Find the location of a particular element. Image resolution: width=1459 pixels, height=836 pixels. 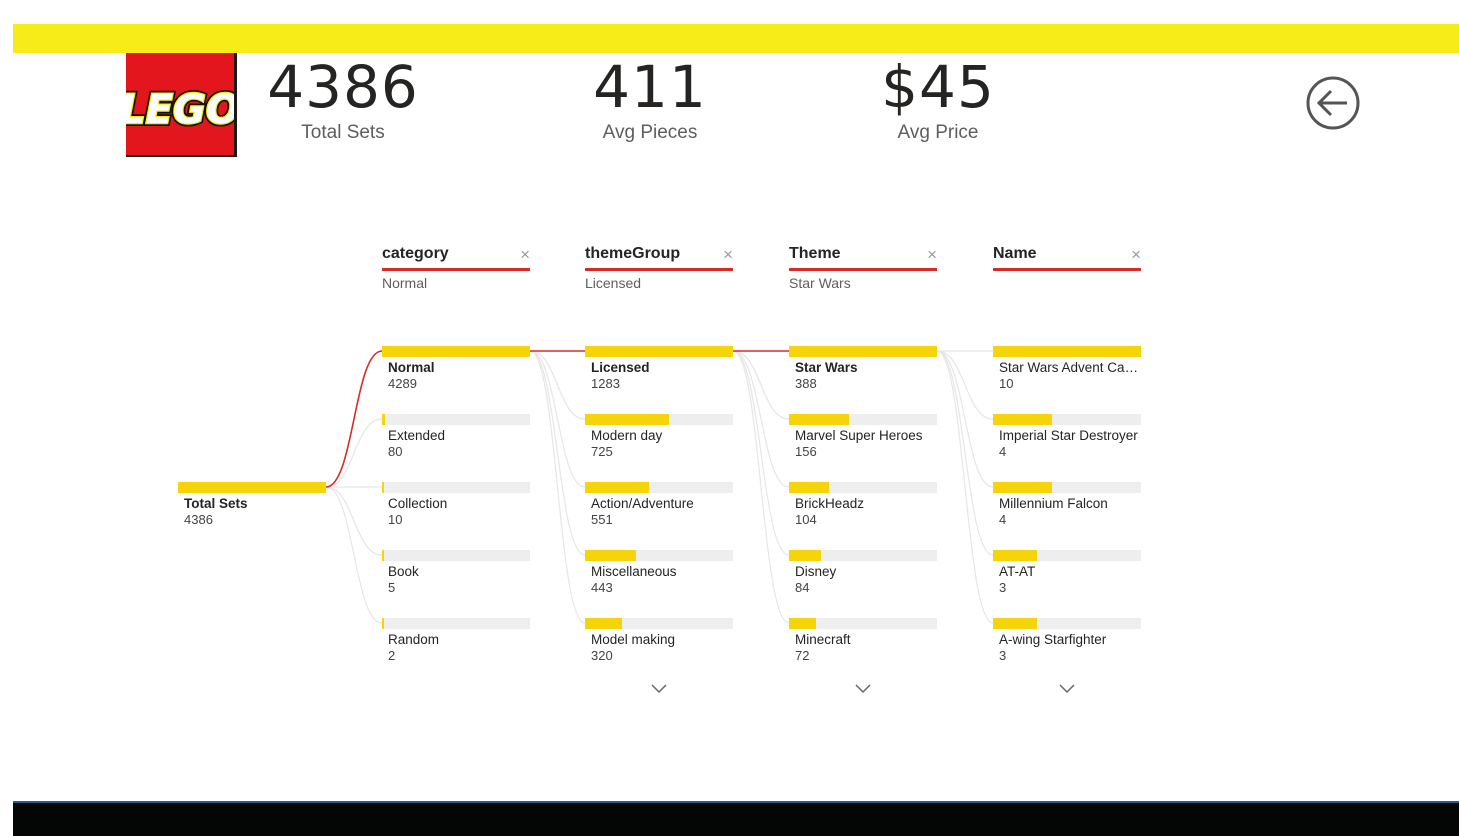

node-count: 3 is located at coordinates (1003, 587).